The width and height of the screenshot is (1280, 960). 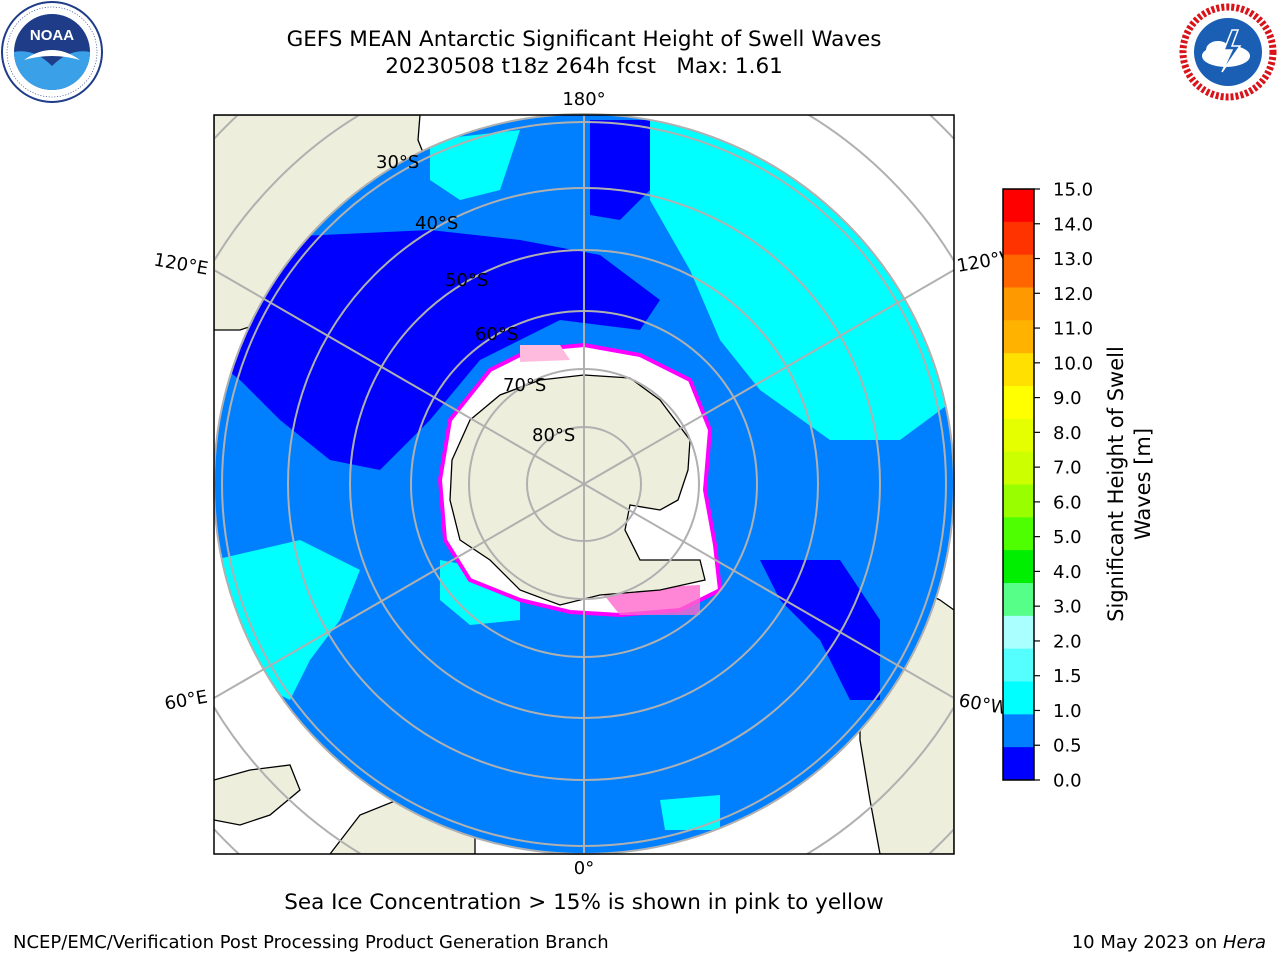 What do you see at coordinates (1073, 259) in the screenshot?
I see `colorbar-tick-label: 13.0` at bounding box center [1073, 259].